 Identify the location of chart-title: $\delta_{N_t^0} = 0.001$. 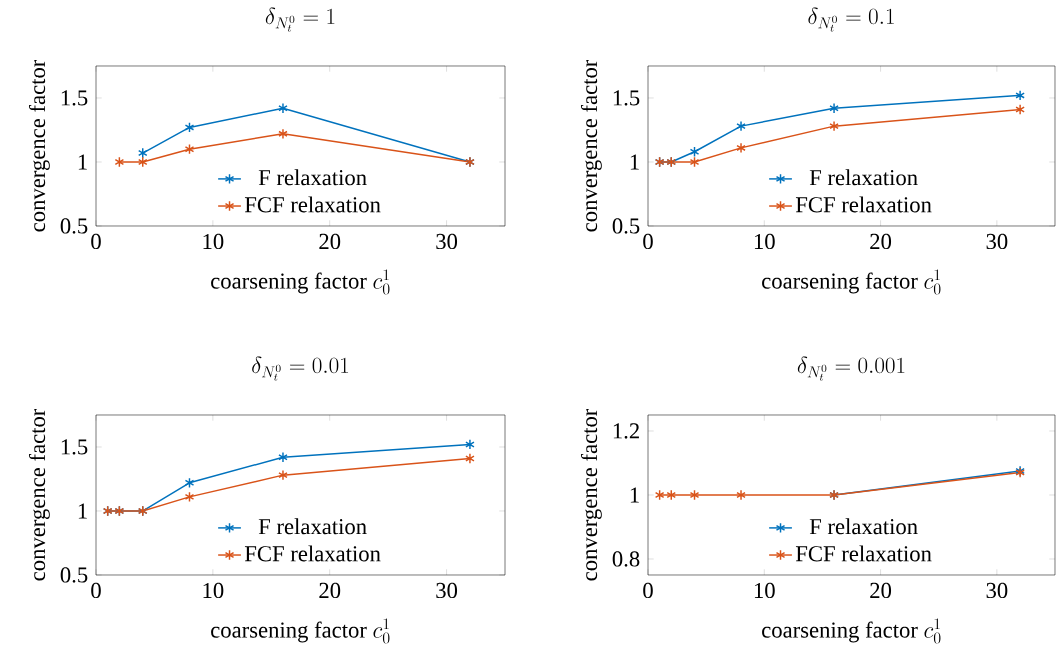
(851, 368).